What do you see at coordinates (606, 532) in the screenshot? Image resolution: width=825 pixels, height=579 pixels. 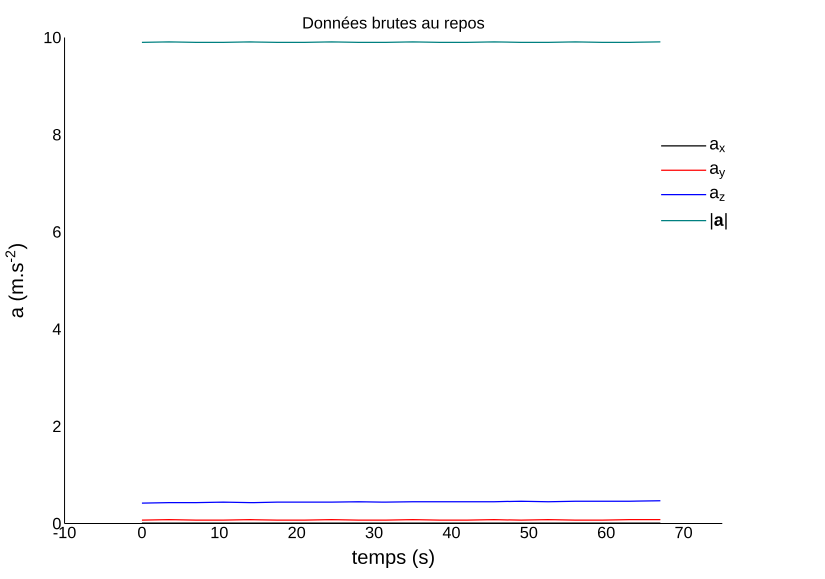 I see `x-tick-label: 60` at bounding box center [606, 532].